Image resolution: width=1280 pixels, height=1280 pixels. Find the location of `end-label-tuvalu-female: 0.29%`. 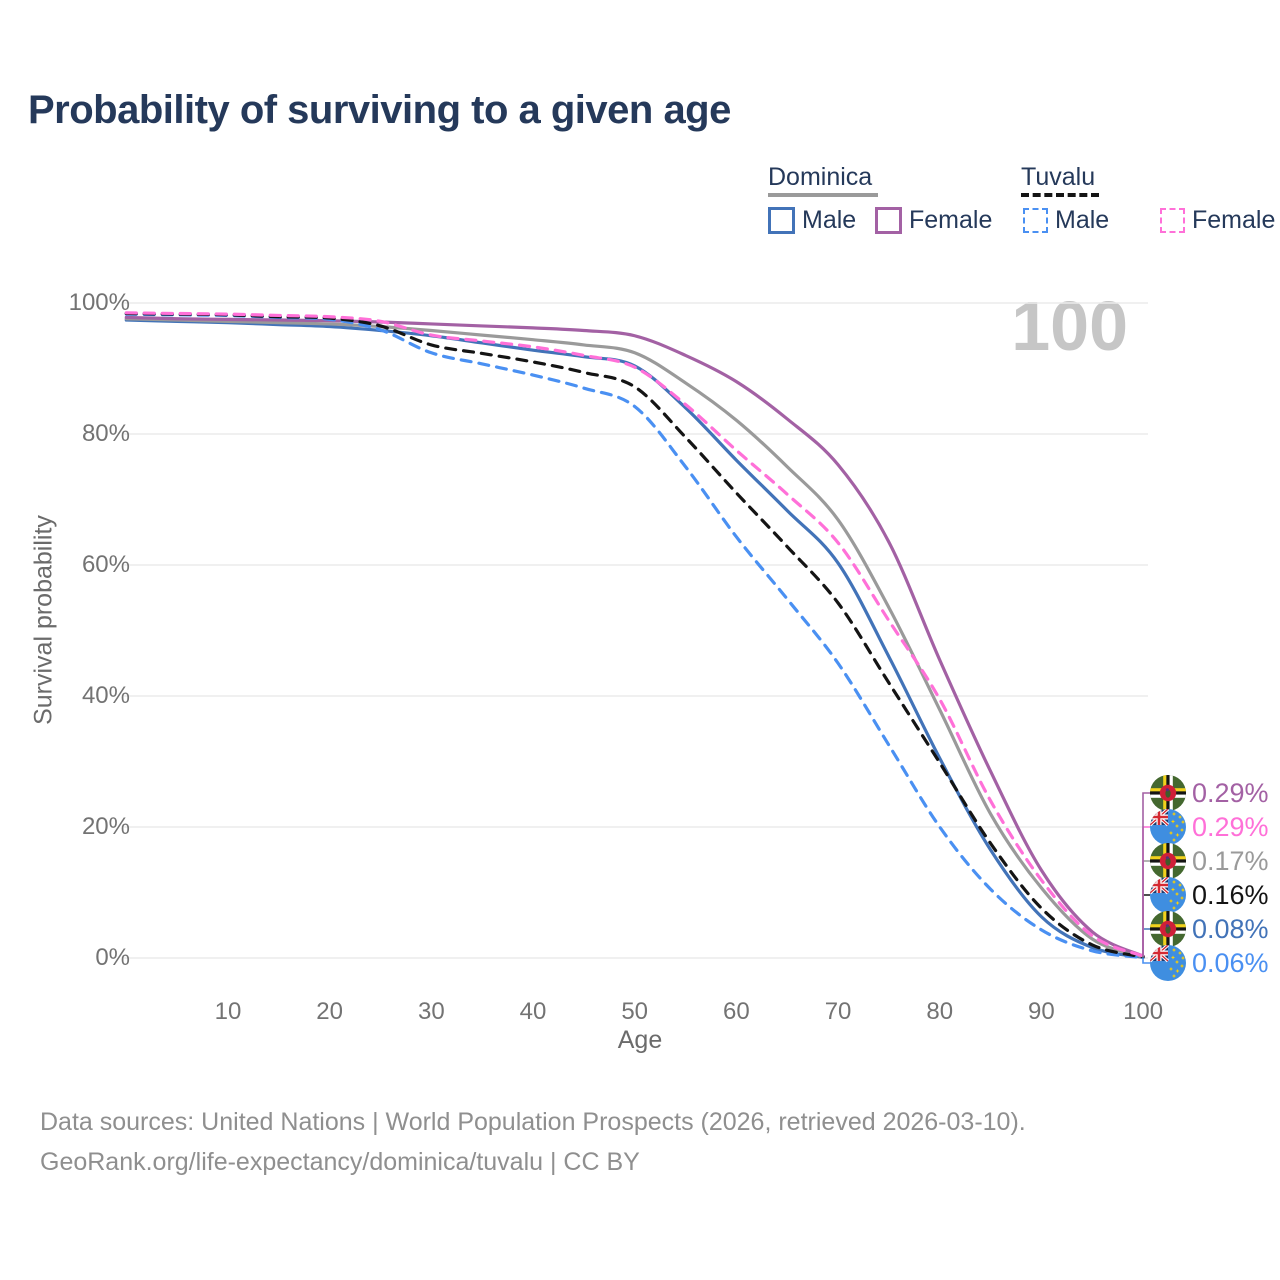

end-label-tuvalu-female: 0.29% is located at coordinates (1209, 827).